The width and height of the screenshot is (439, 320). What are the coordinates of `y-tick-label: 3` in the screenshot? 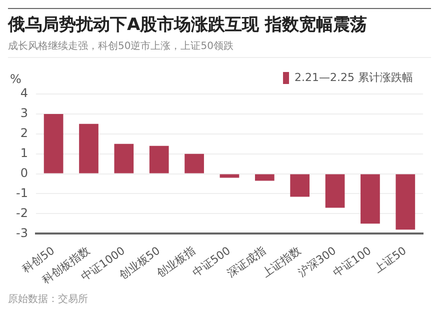 It's located at (24, 113).